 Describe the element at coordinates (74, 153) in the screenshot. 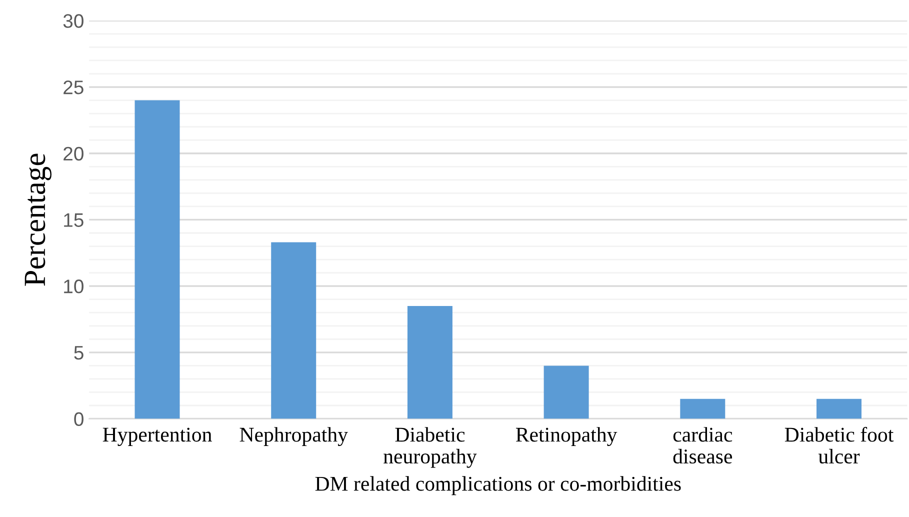

I see `y-tick-label: 20` at that location.